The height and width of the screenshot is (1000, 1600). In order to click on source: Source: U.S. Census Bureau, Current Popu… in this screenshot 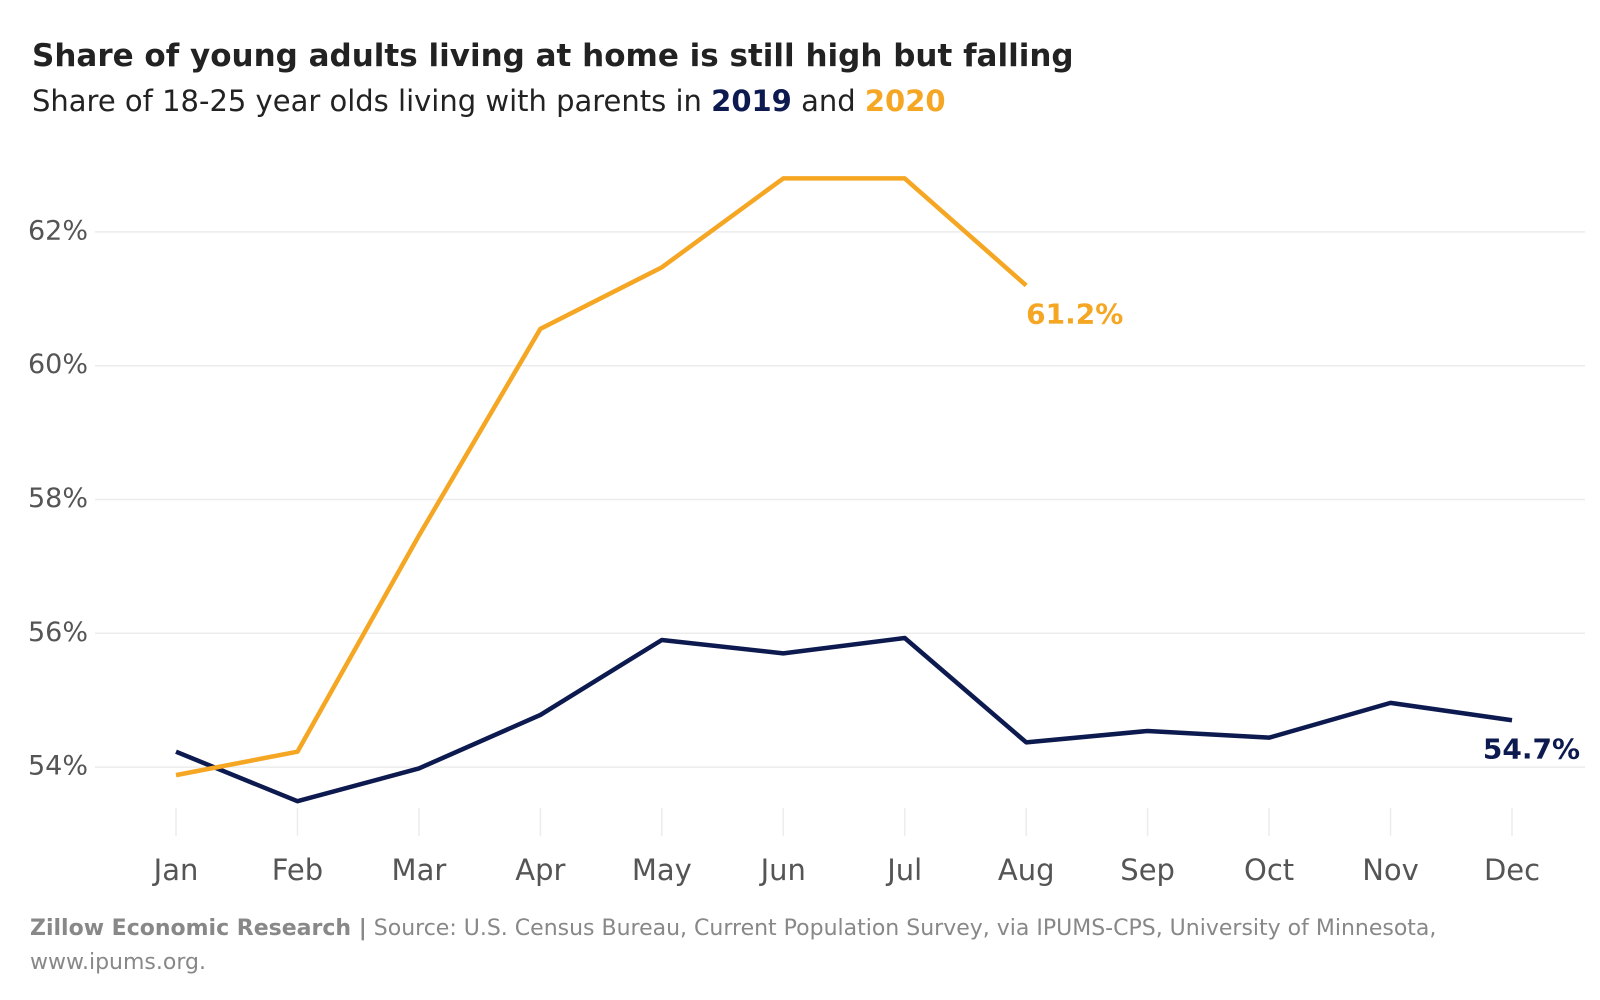, I will do `click(733, 945)`.